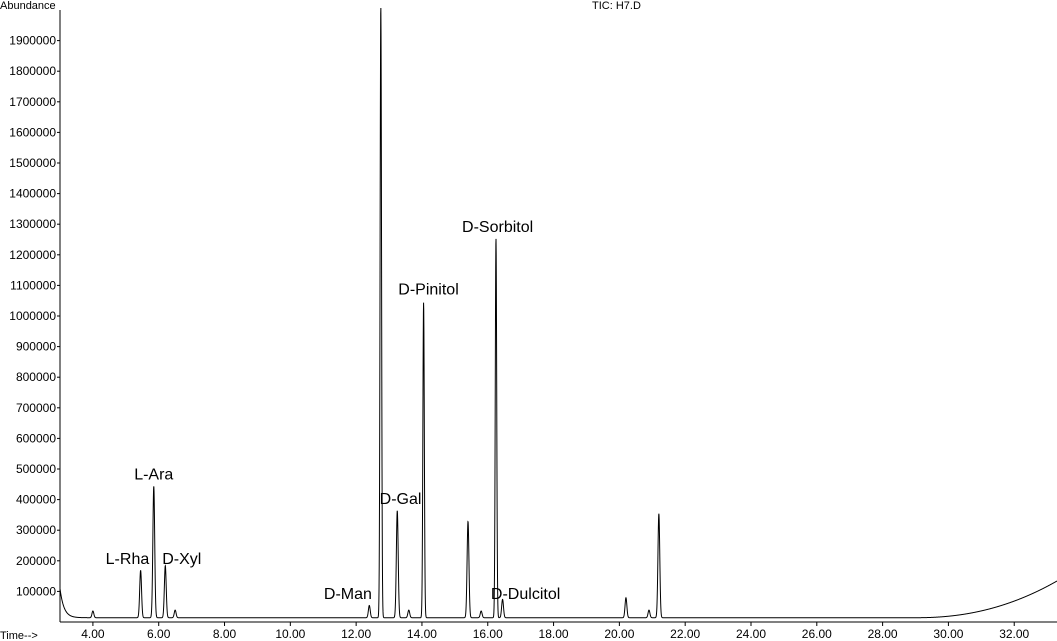  What do you see at coordinates (28, 6) in the screenshot?
I see `y-axis-title: Abundance` at bounding box center [28, 6].